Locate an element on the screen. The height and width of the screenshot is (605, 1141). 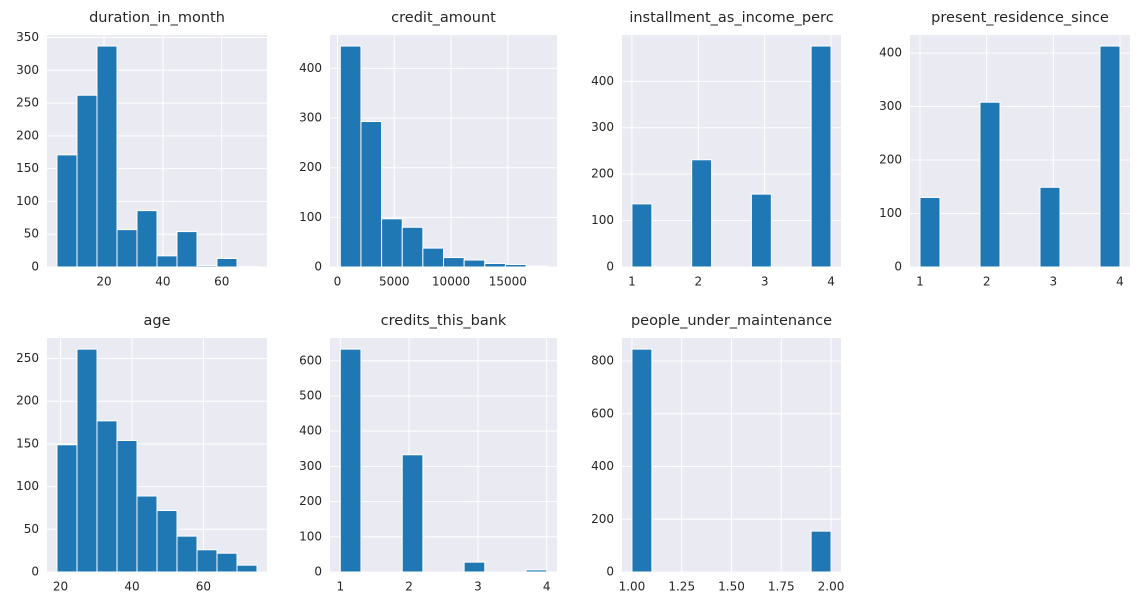
x-tick-label: 1.50 is located at coordinates (731, 587).